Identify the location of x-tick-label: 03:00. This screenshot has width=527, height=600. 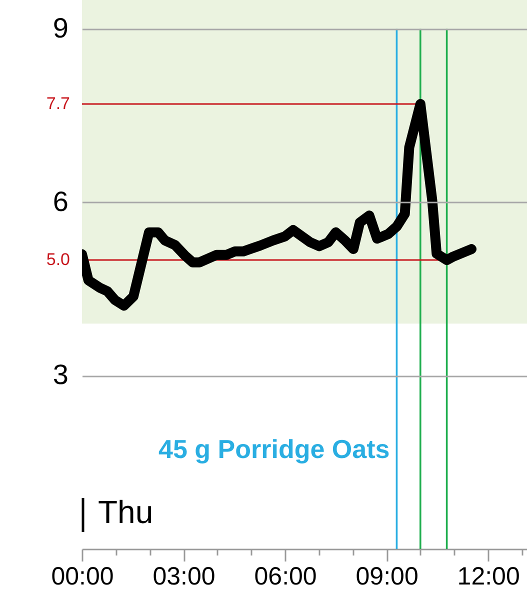
(184, 576).